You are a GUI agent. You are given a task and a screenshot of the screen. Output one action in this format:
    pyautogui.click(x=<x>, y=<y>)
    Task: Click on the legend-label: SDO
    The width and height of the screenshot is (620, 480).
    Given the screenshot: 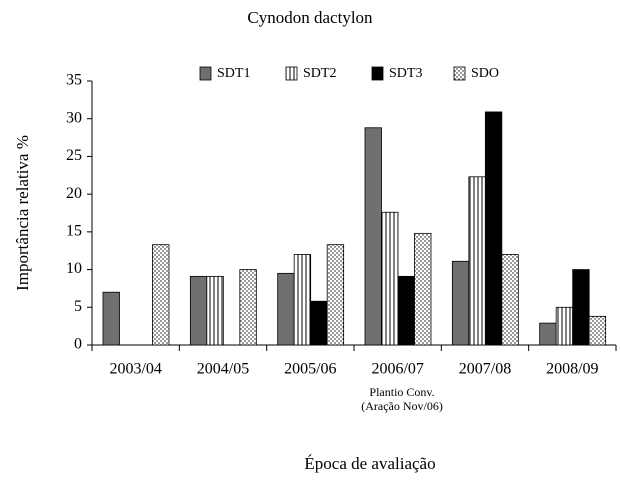 What is the action you would take?
    pyautogui.click(x=485, y=73)
    